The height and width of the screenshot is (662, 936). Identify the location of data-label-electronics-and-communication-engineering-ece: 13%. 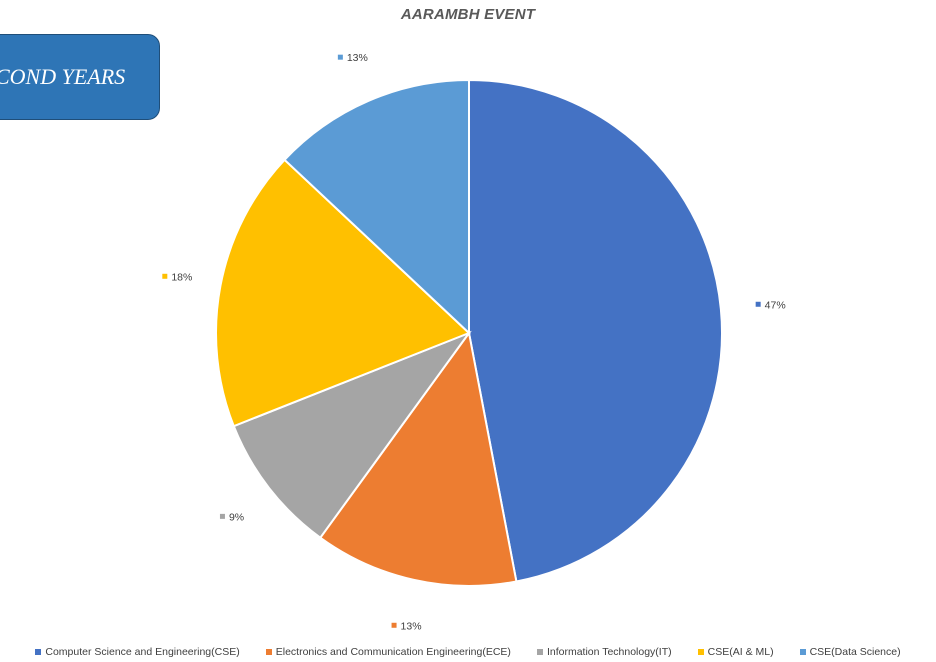
(406, 626).